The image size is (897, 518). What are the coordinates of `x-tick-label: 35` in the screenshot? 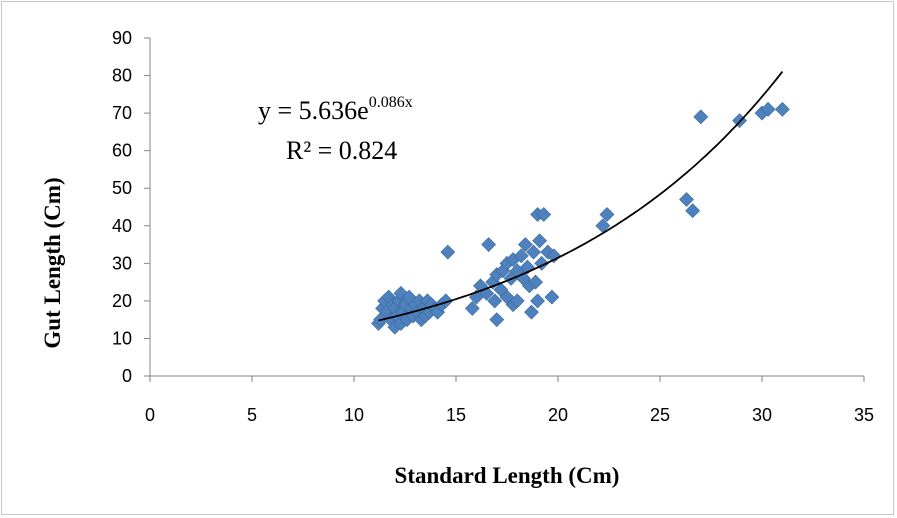 It's located at (864, 415).